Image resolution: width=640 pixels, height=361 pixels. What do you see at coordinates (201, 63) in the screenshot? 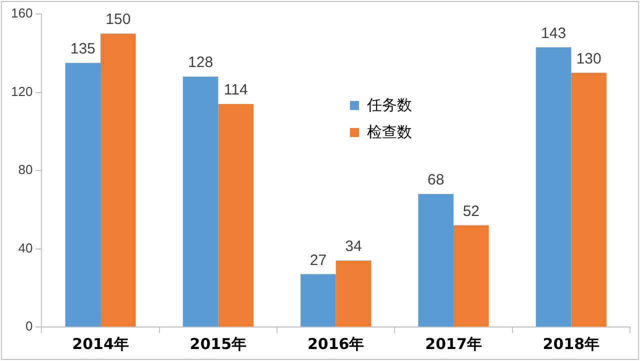
I see `data-label: 128` at bounding box center [201, 63].